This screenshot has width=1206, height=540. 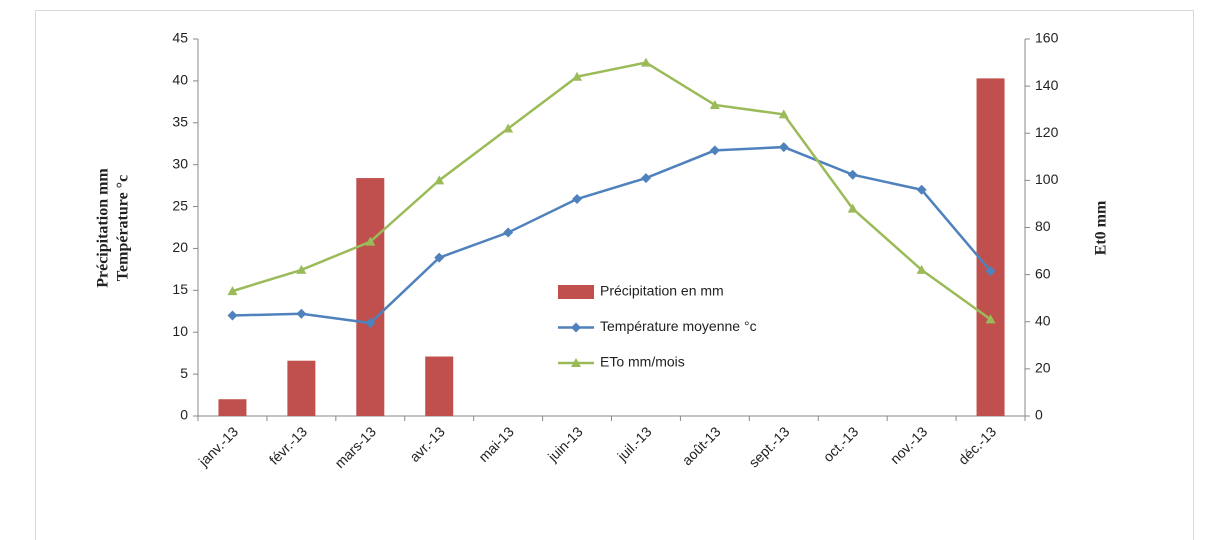 What do you see at coordinates (1047, 85) in the screenshot?
I see `y2-tick-label: 140` at bounding box center [1047, 85].